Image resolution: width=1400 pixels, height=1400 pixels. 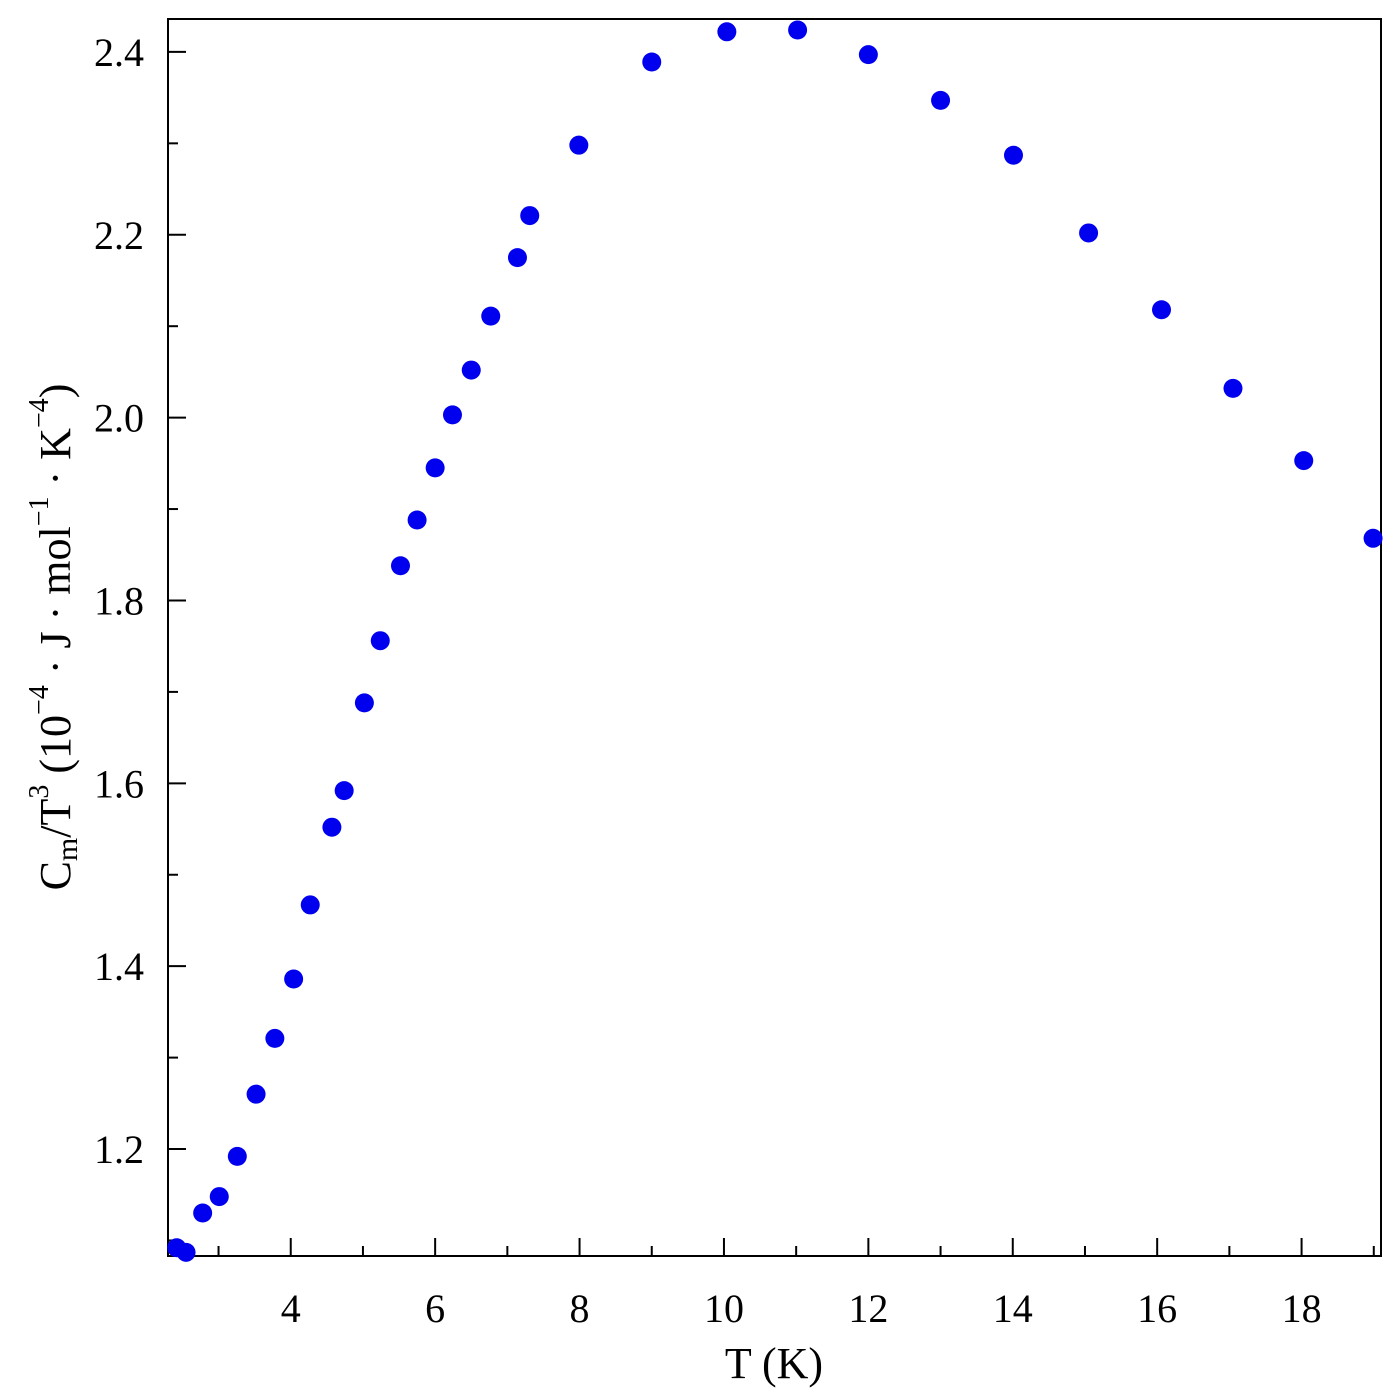 I want to click on y-label-sub: m, so click(x=67, y=849).